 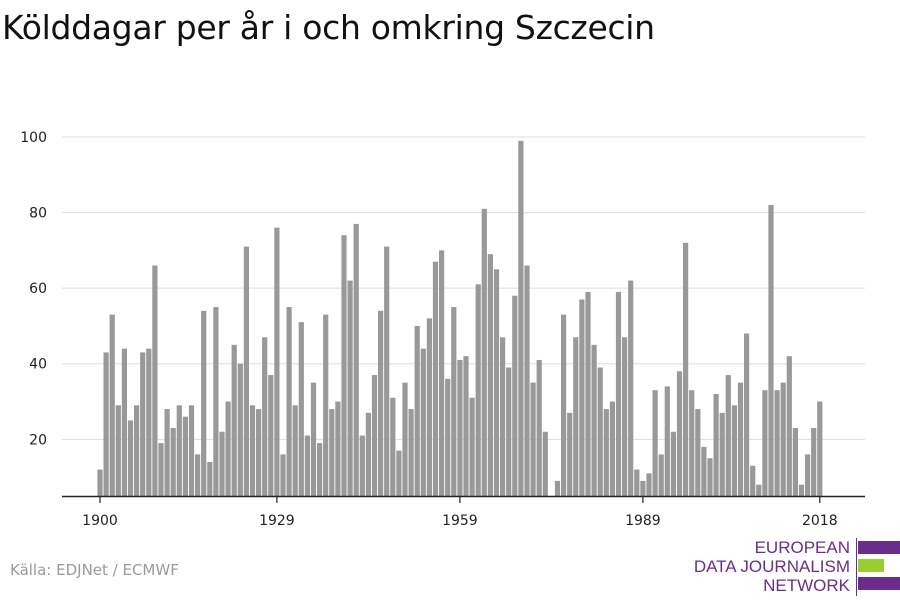 What do you see at coordinates (38, 289) in the screenshot?
I see `y-tick-label: 60` at bounding box center [38, 289].